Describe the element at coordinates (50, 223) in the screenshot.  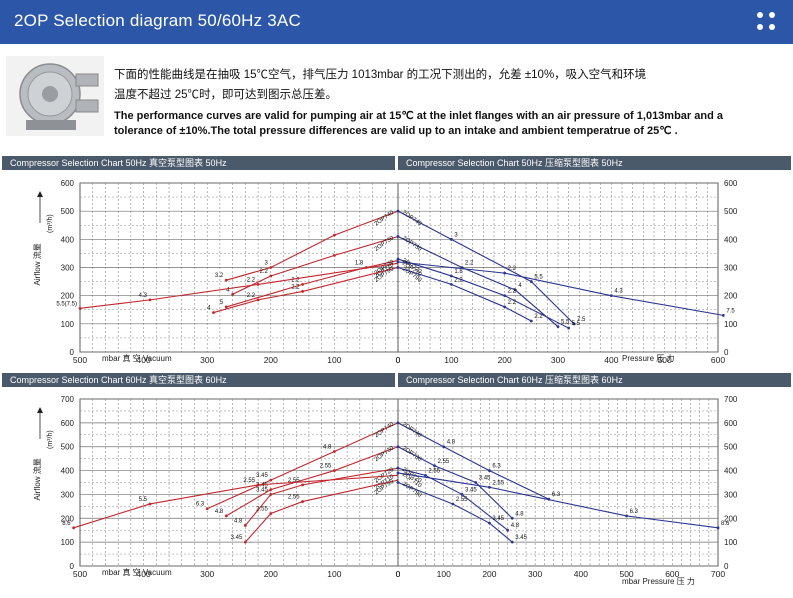
I see `chart0-y-unit-label: (m³/h)` at that location.